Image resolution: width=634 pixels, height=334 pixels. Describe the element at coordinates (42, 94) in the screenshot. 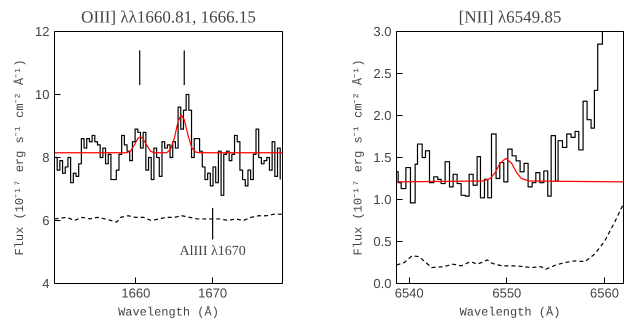

I see `y-tick-label: 10` at that location.